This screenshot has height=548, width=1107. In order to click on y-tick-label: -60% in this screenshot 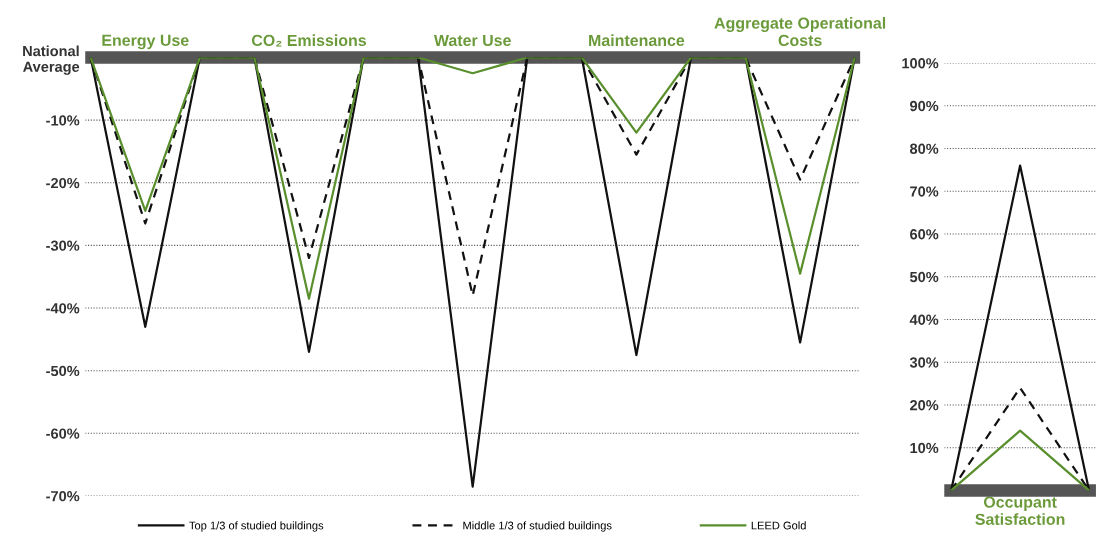, I will do `click(63, 433)`.